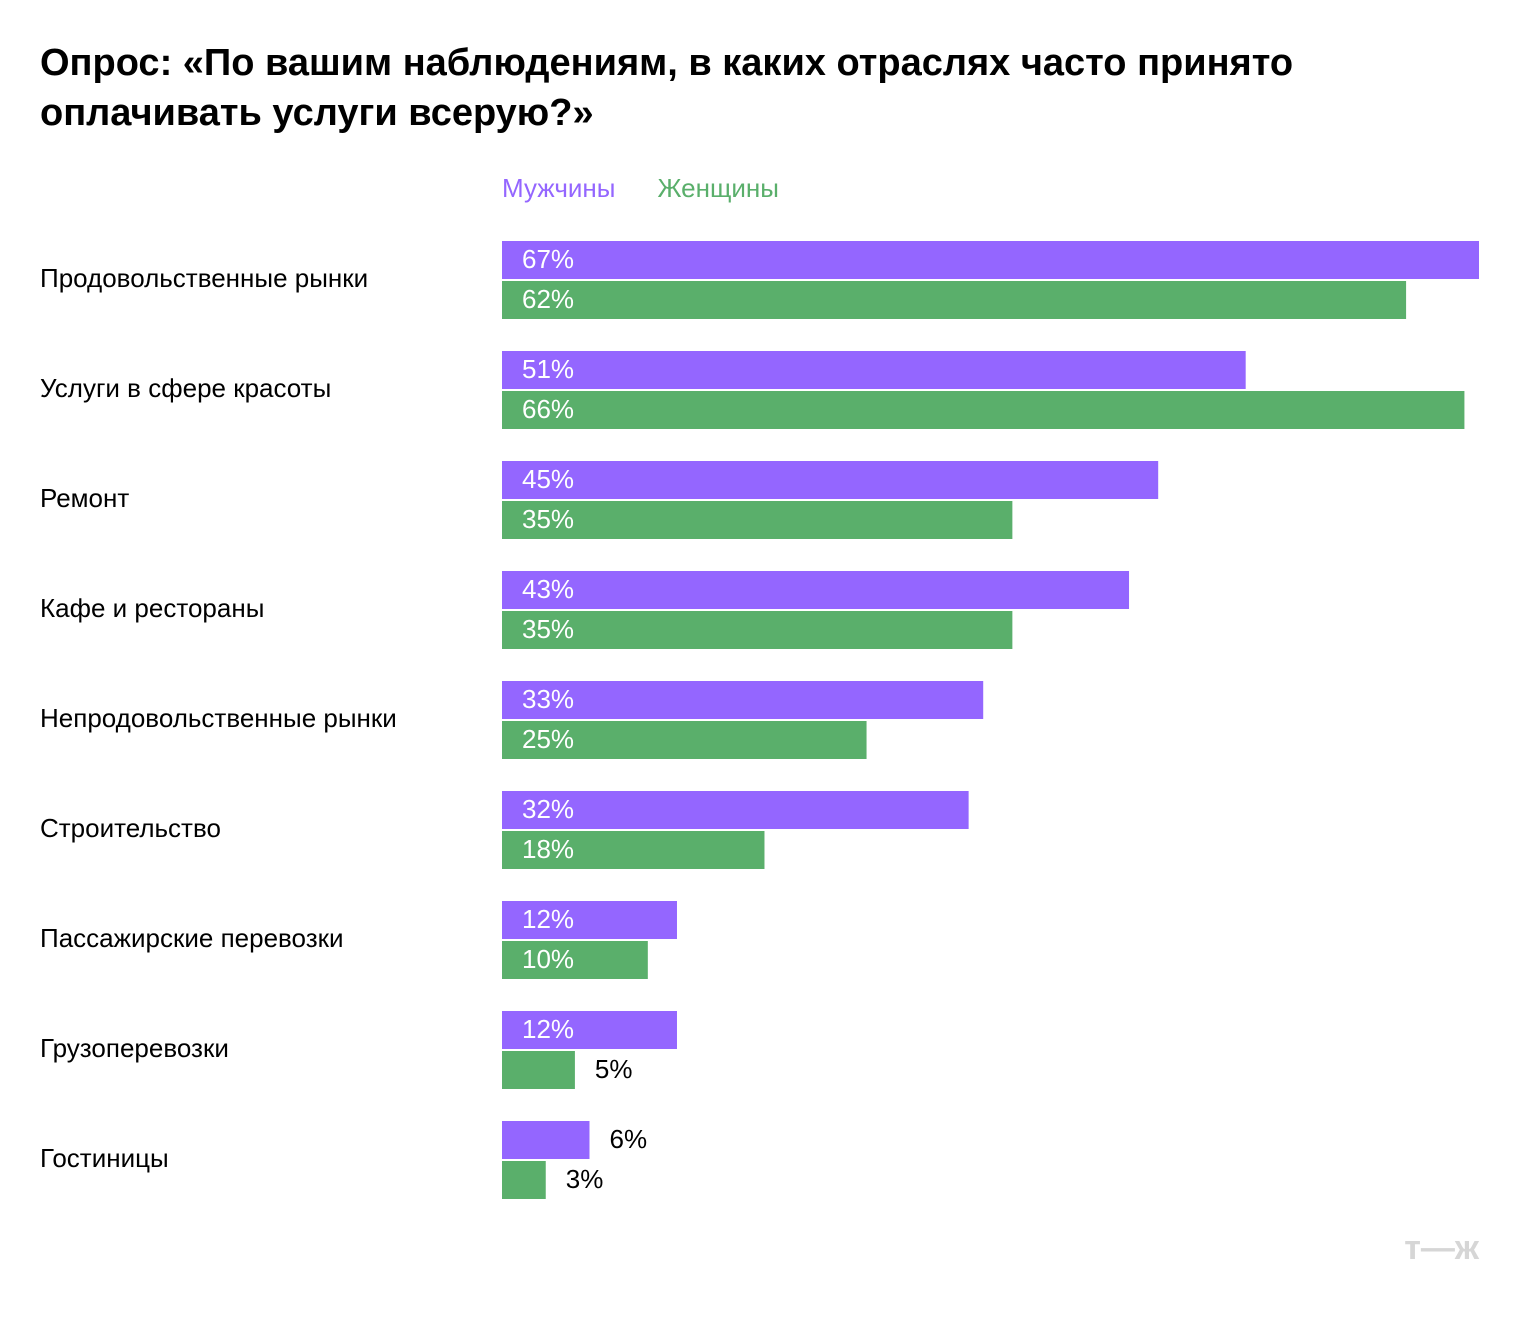 The width and height of the screenshot is (1520, 1320). What do you see at coordinates (548, 739) in the screenshot?
I see `value-label: 25%` at bounding box center [548, 739].